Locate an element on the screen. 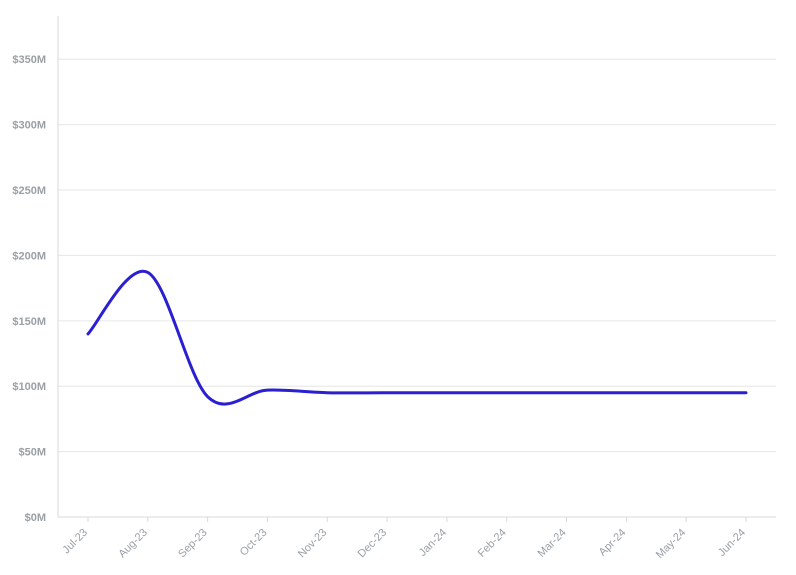 This screenshot has height=575, width=796. y-tick-label: $250M is located at coordinates (29, 191).